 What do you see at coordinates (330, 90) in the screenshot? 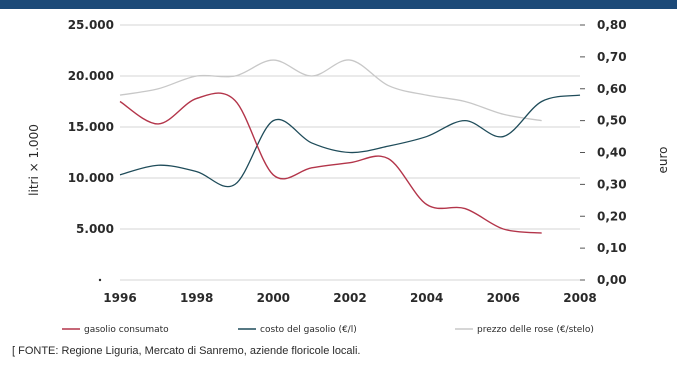
I see `series-line-prezzo-delle` at bounding box center [330, 90].